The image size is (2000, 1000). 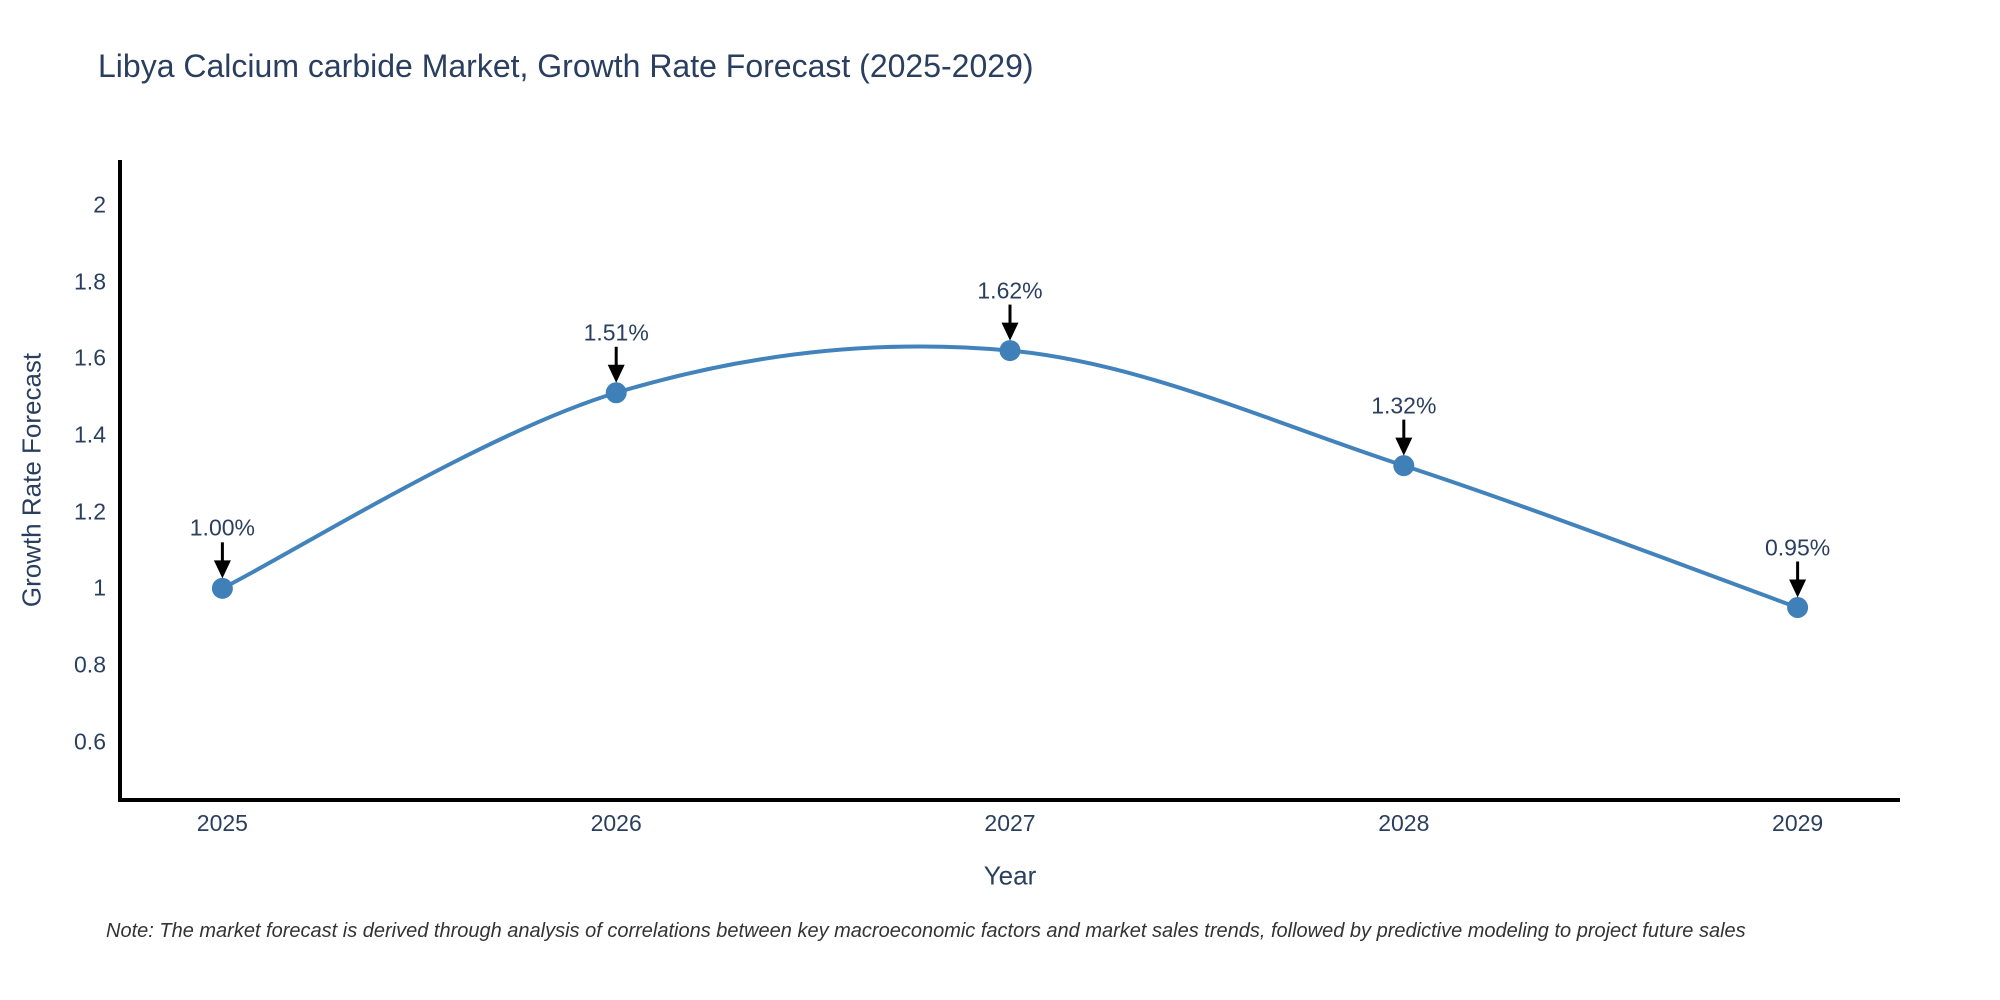 What do you see at coordinates (90, 357) in the screenshot?
I see `y-tick-label: 1.6` at bounding box center [90, 357].